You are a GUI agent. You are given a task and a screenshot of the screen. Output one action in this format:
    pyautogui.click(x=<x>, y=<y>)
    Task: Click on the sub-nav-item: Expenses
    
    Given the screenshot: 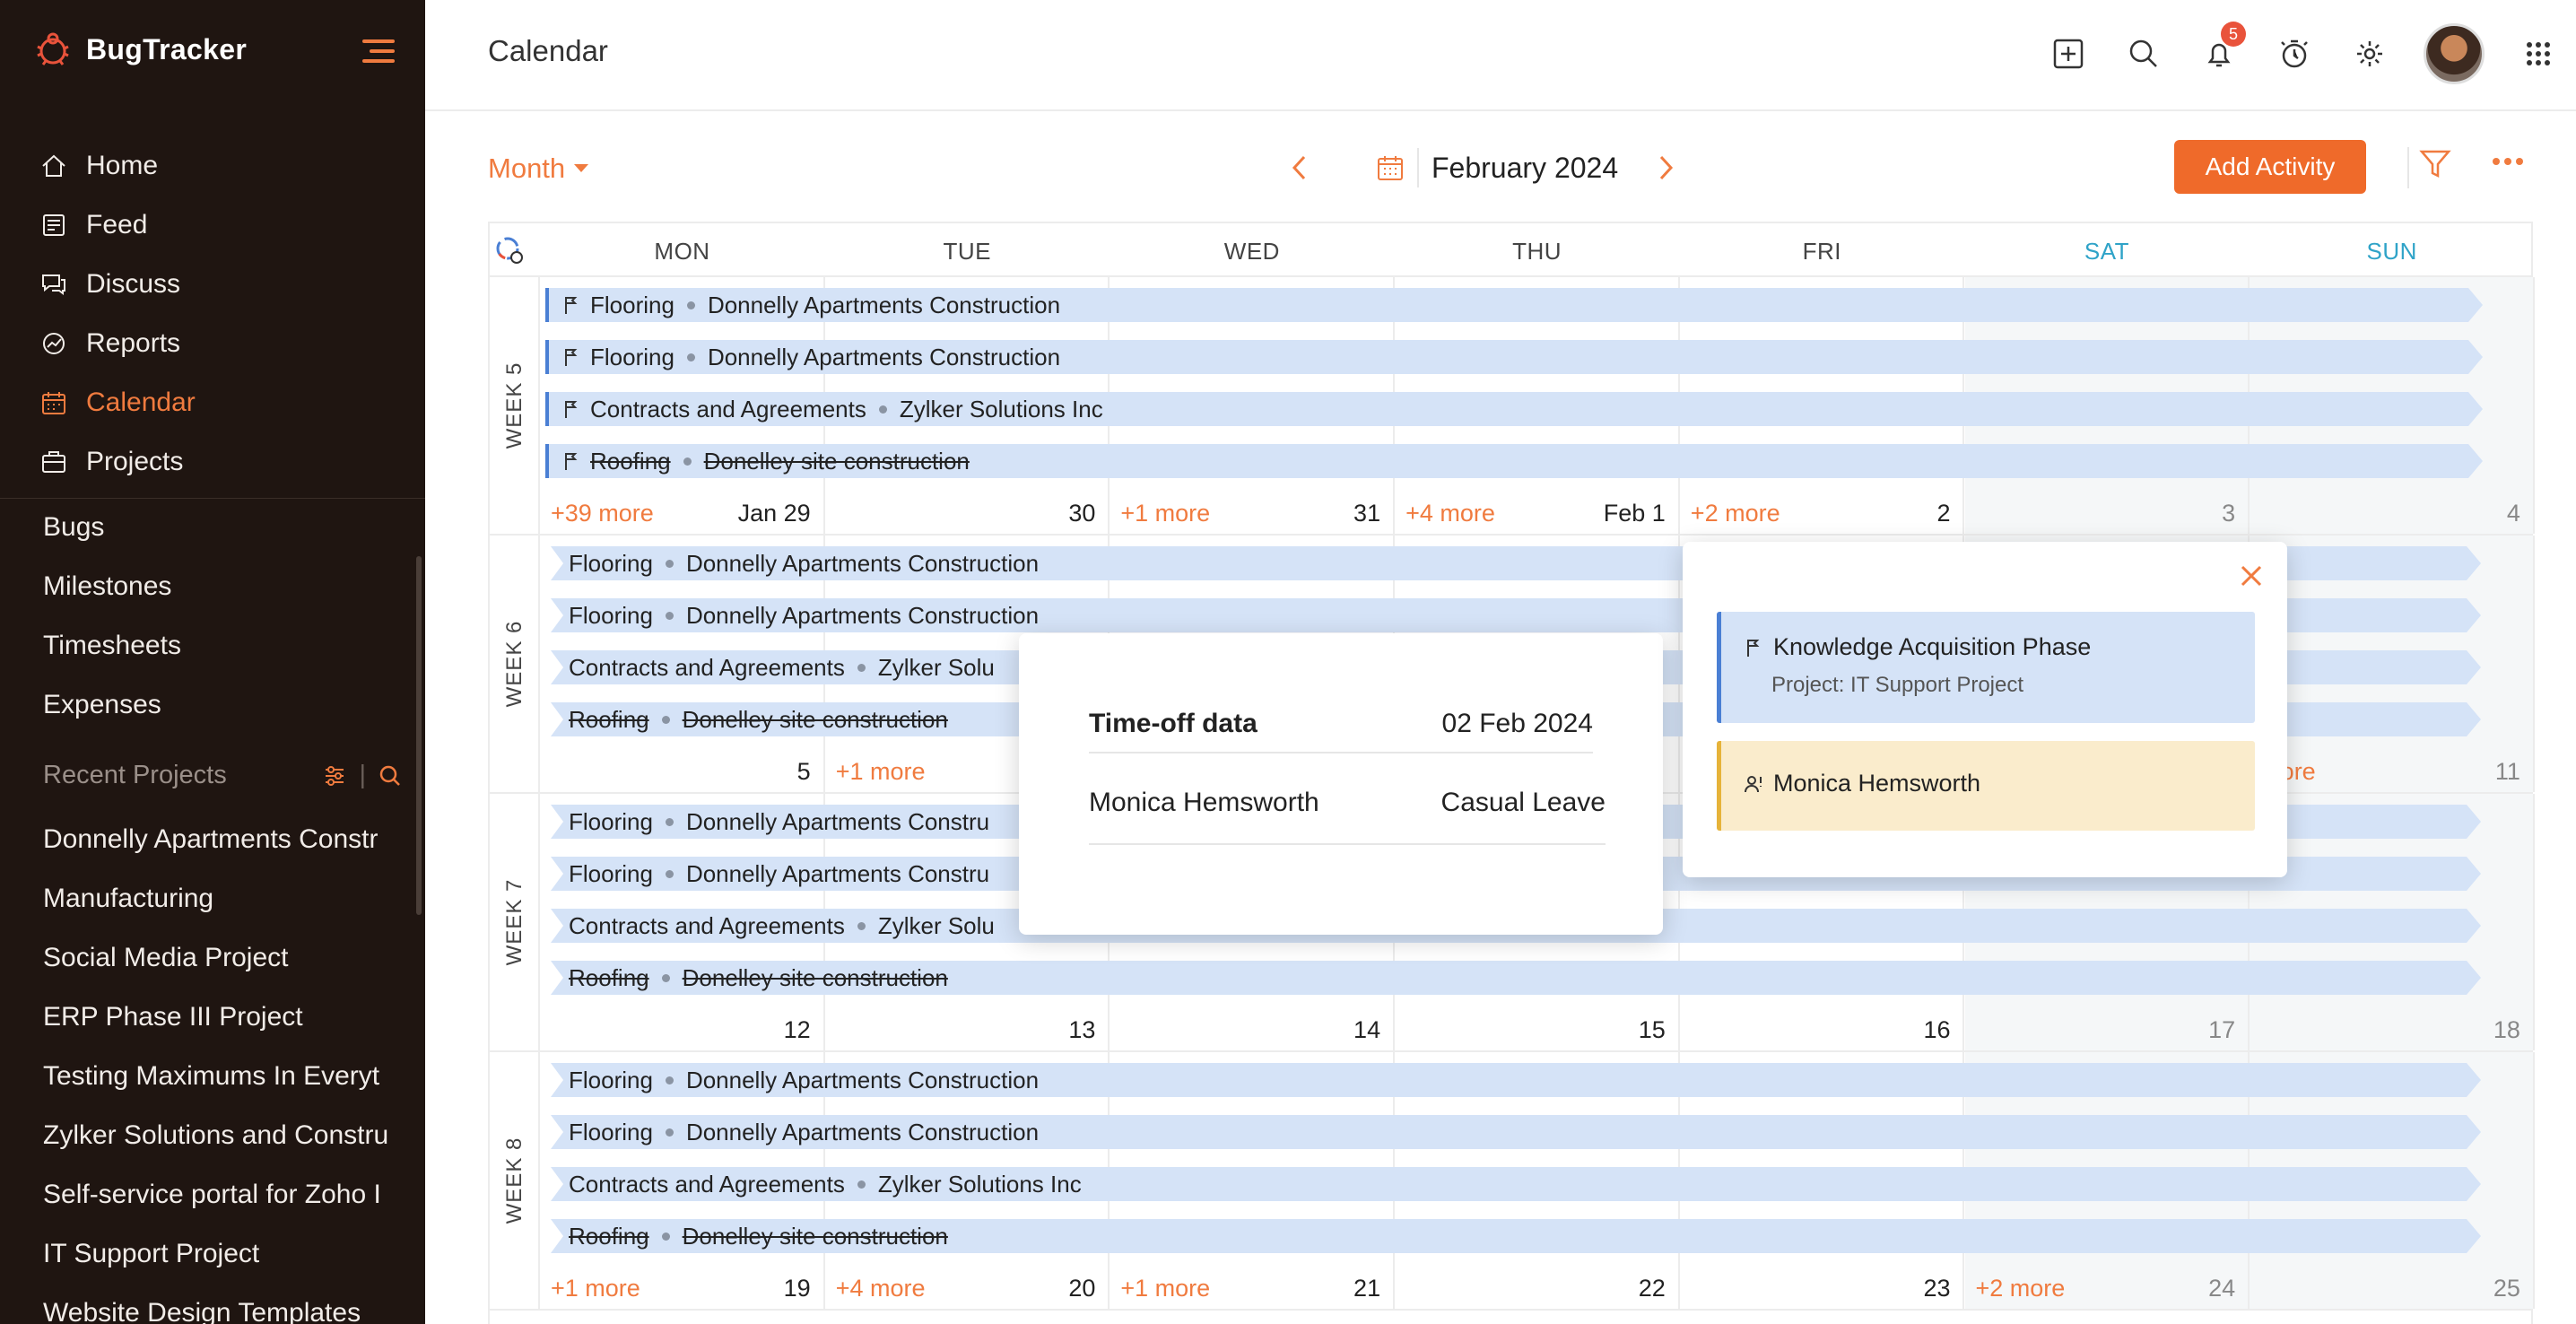 What is the action you would take?
    pyautogui.click(x=102, y=704)
    